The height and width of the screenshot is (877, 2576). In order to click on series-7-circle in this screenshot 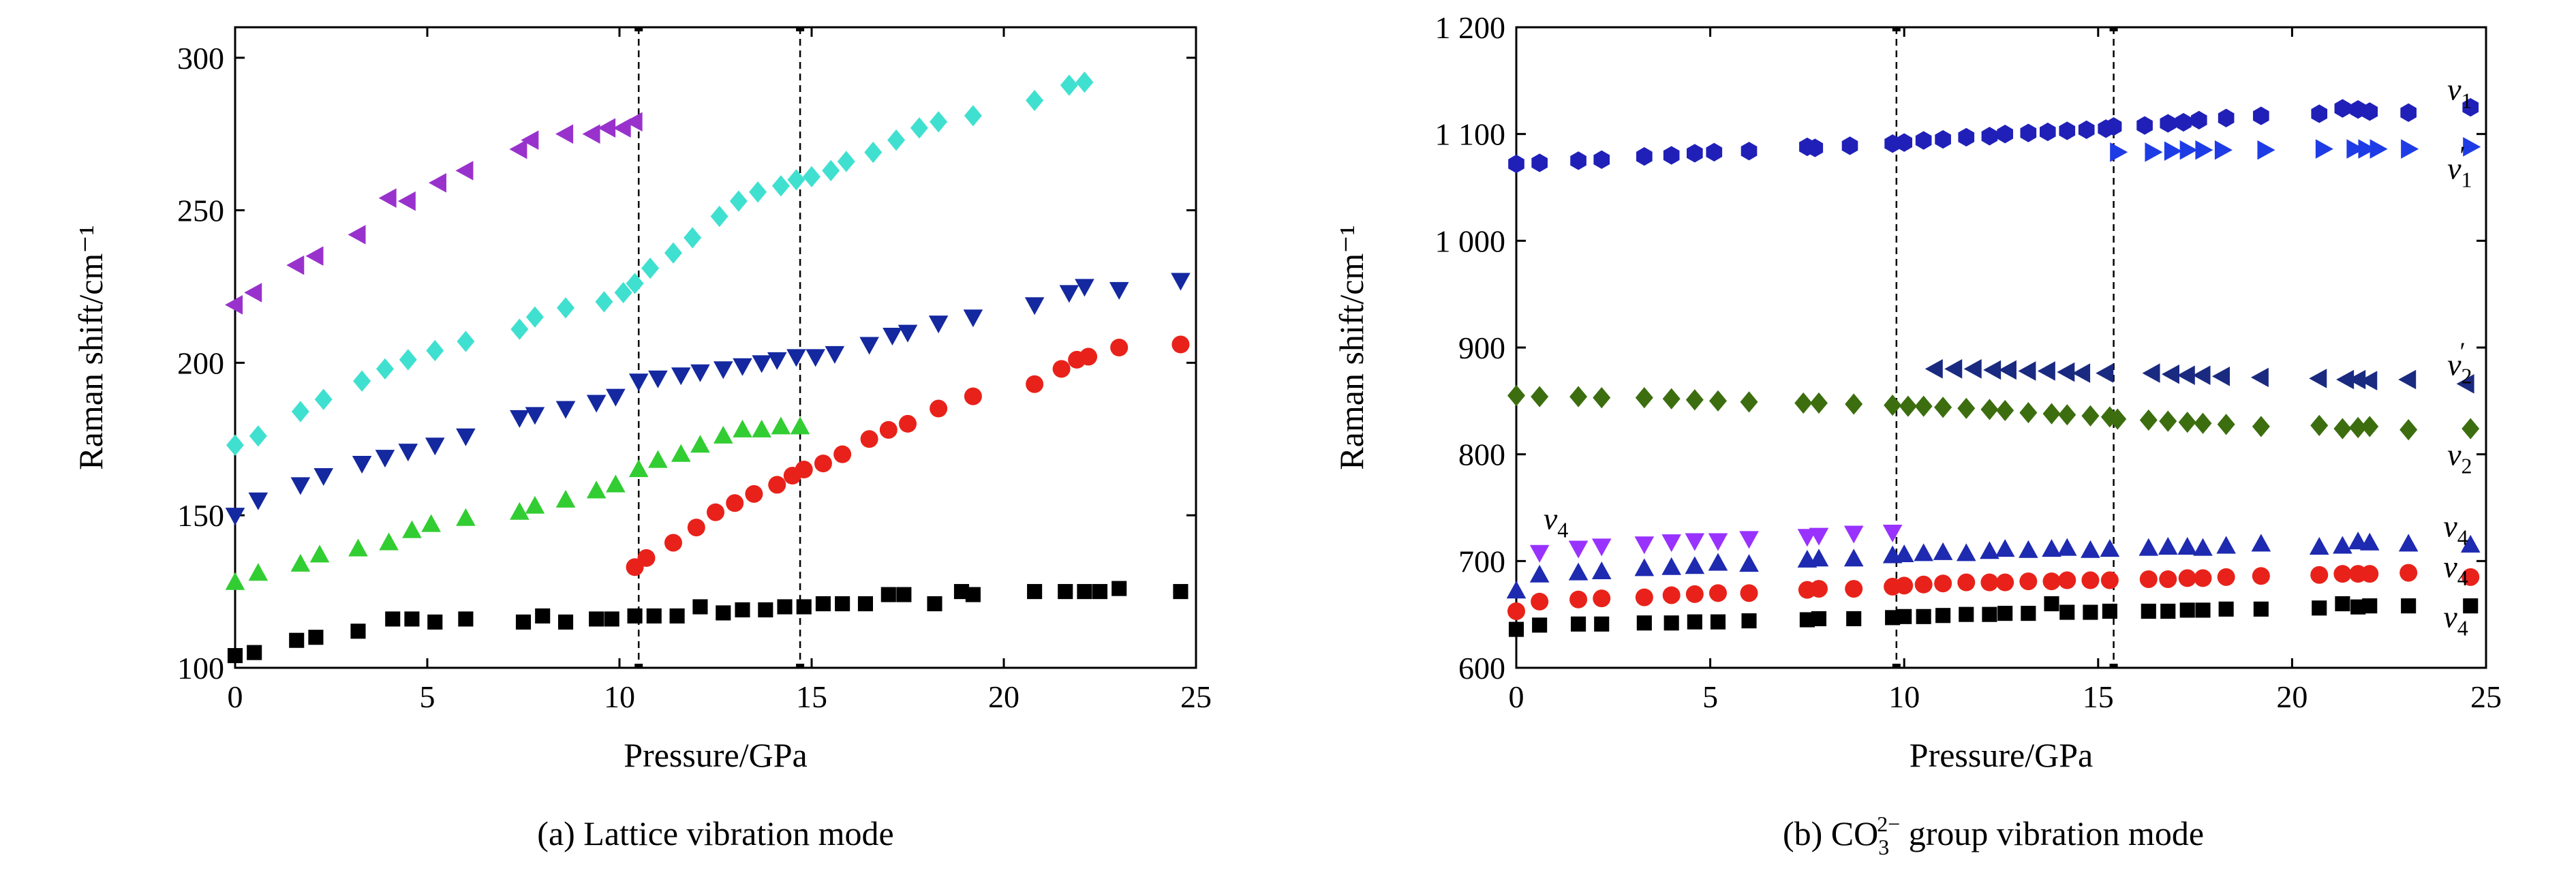, I will do `click(1993, 592)`.